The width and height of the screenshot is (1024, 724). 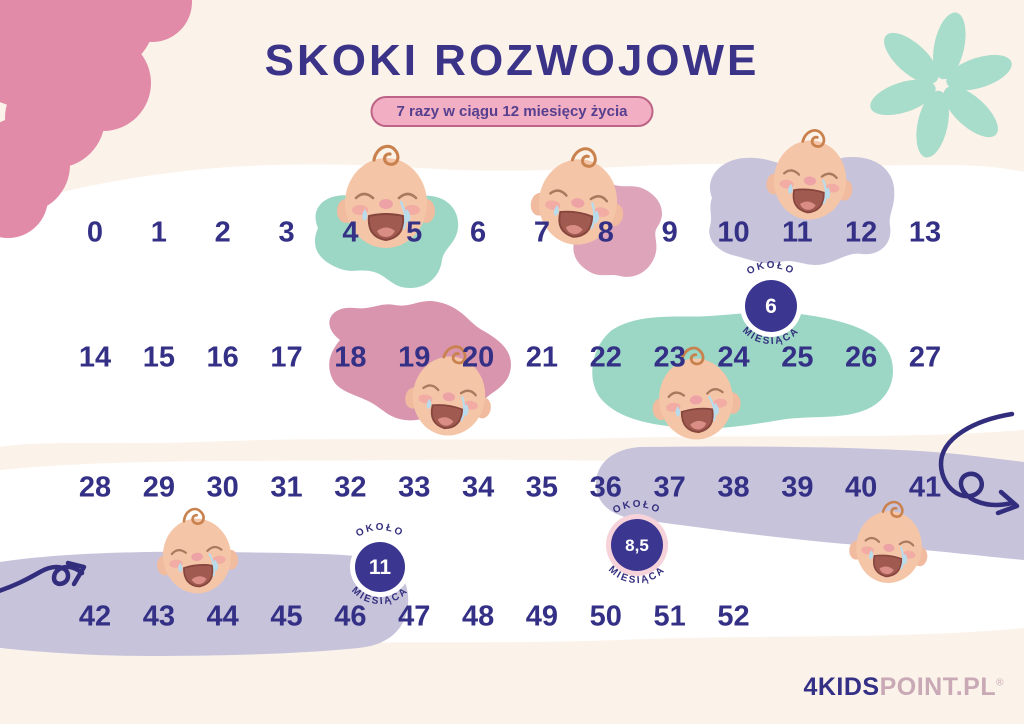 What do you see at coordinates (733, 487) in the screenshot?
I see `week-cell-38: 38` at bounding box center [733, 487].